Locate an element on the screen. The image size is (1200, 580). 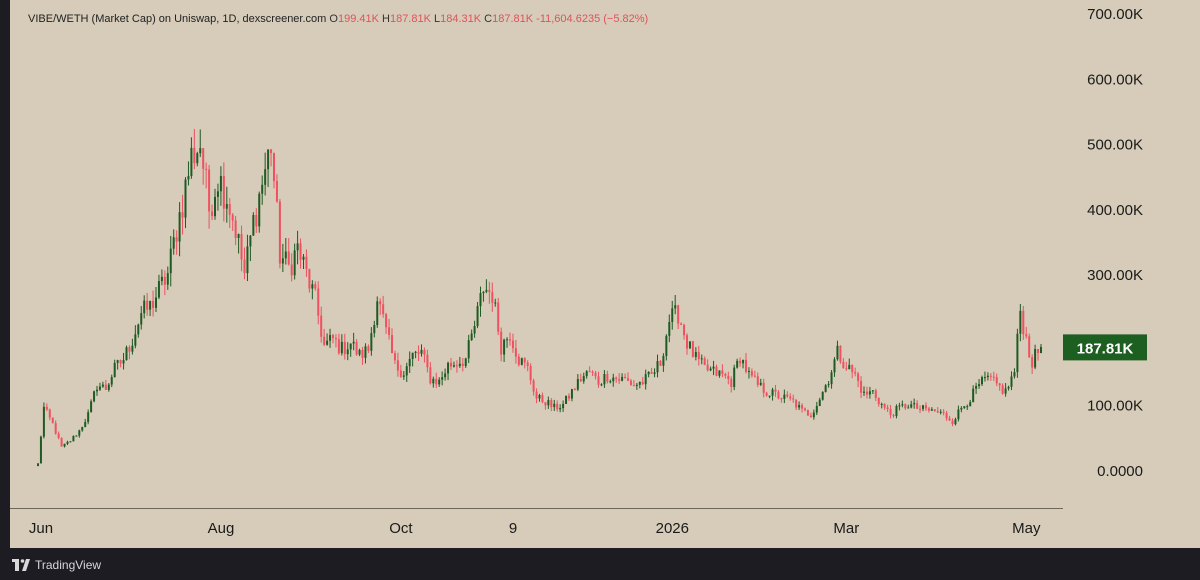
tradingview-logo-icon is located at coordinates (21, 565).